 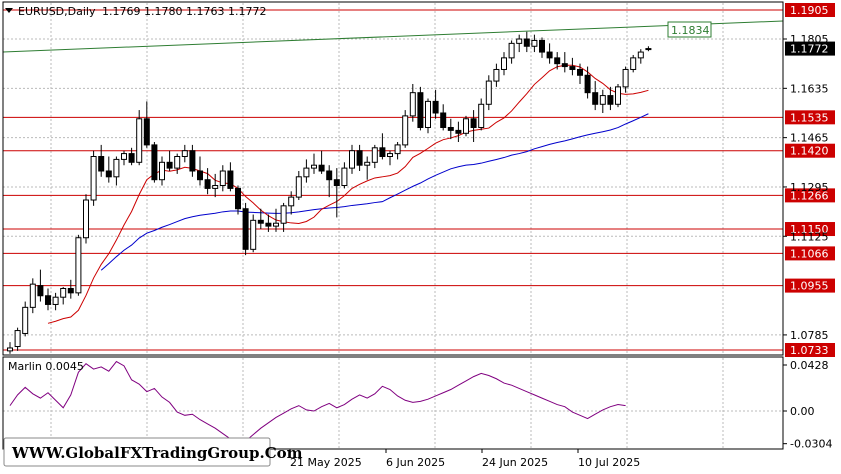 I want to click on date-label: 24 Jun 2025, so click(x=515, y=462).